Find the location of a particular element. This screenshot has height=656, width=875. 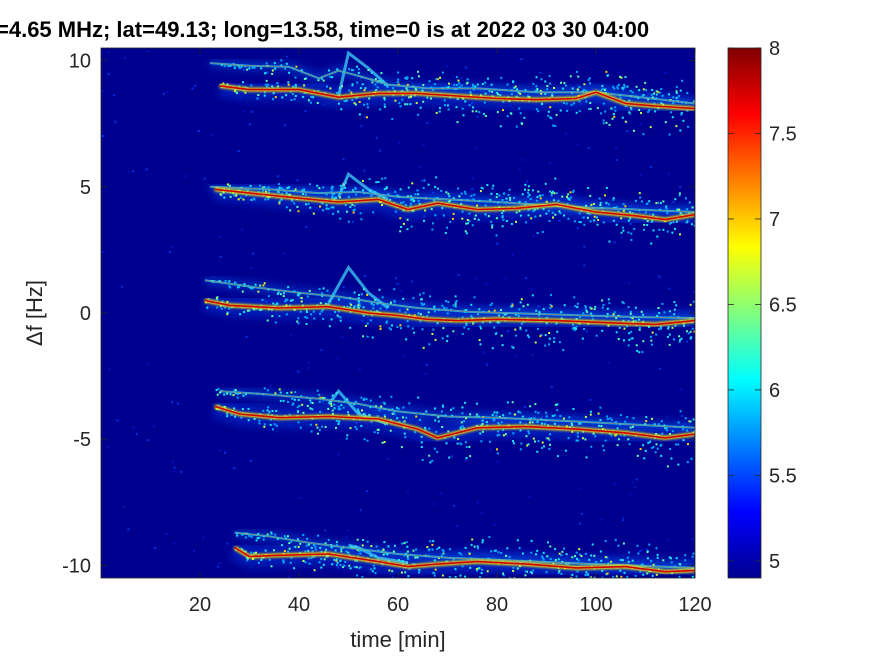

colorbar-ticks: 87.576.565.55 is located at coordinates (762, 305).